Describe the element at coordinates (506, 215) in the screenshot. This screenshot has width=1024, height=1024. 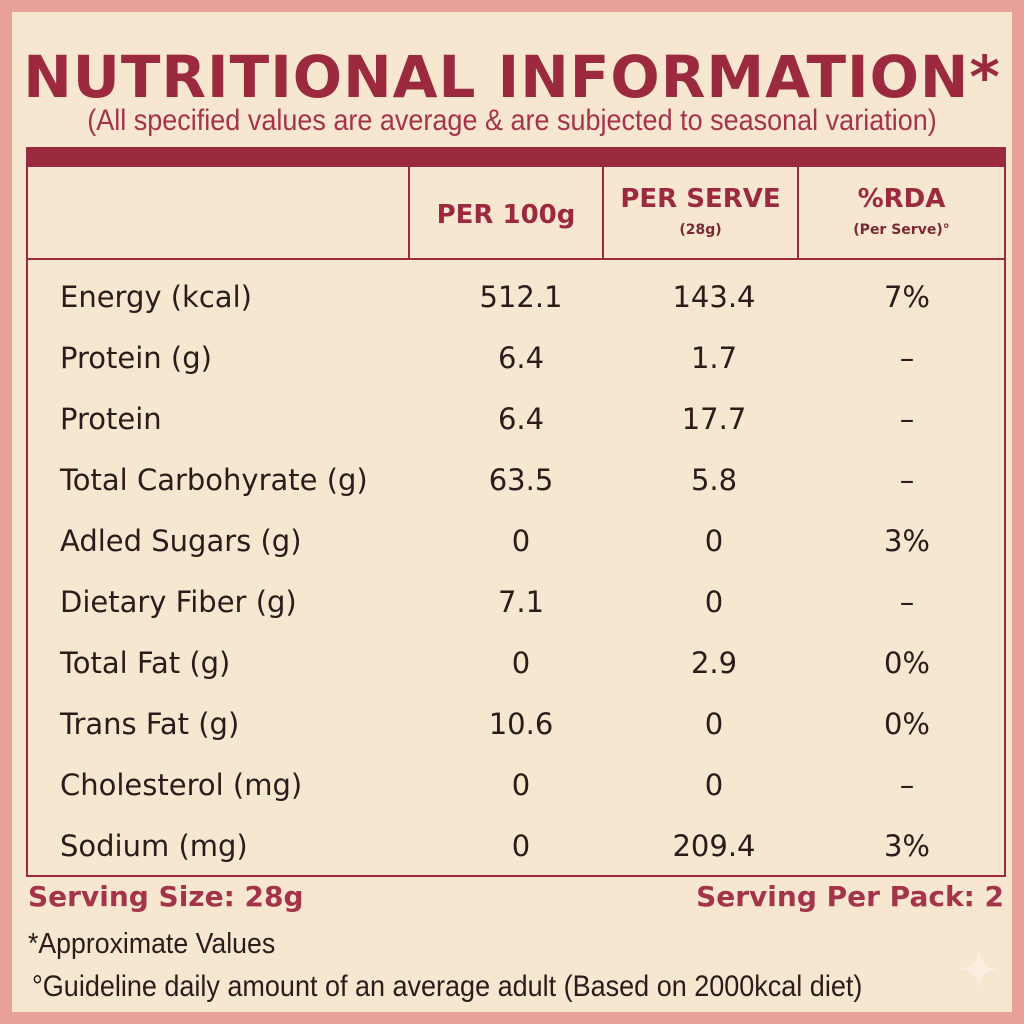
I see `col-header-per-100g: PER 100g` at that location.